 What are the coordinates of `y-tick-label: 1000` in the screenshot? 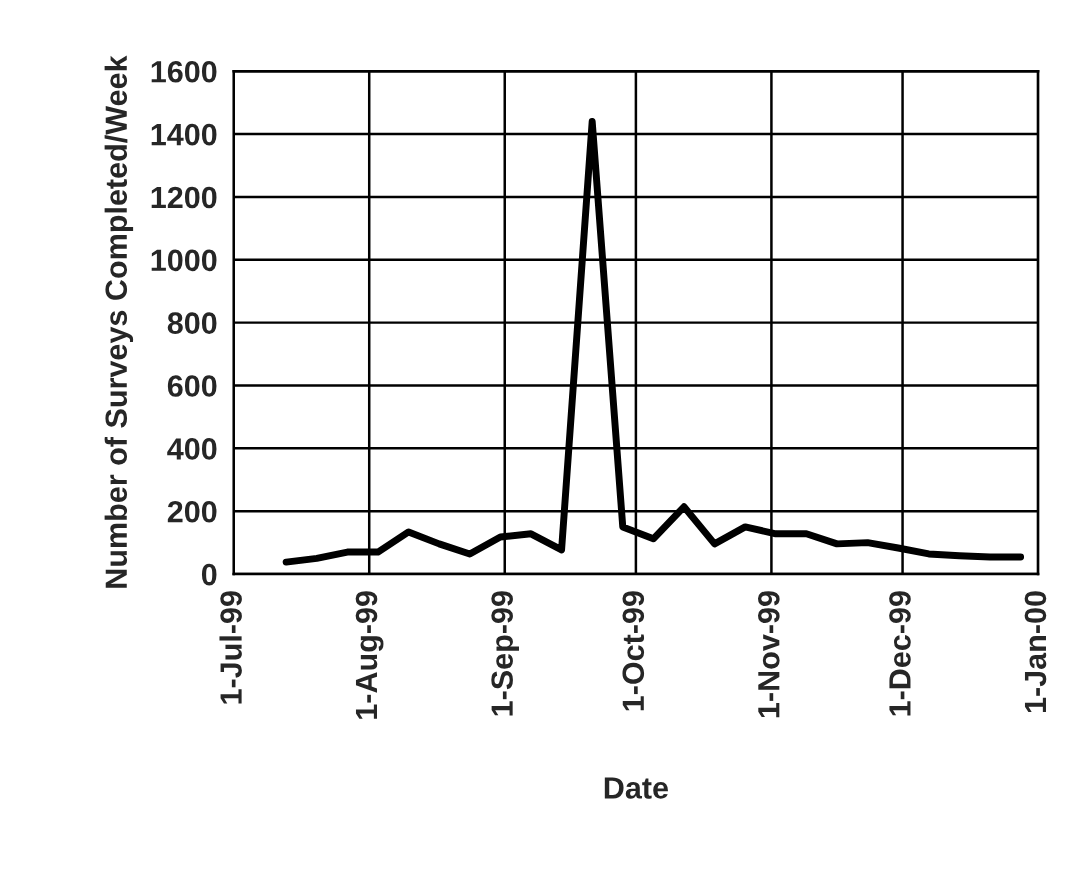 It's located at (184, 260).